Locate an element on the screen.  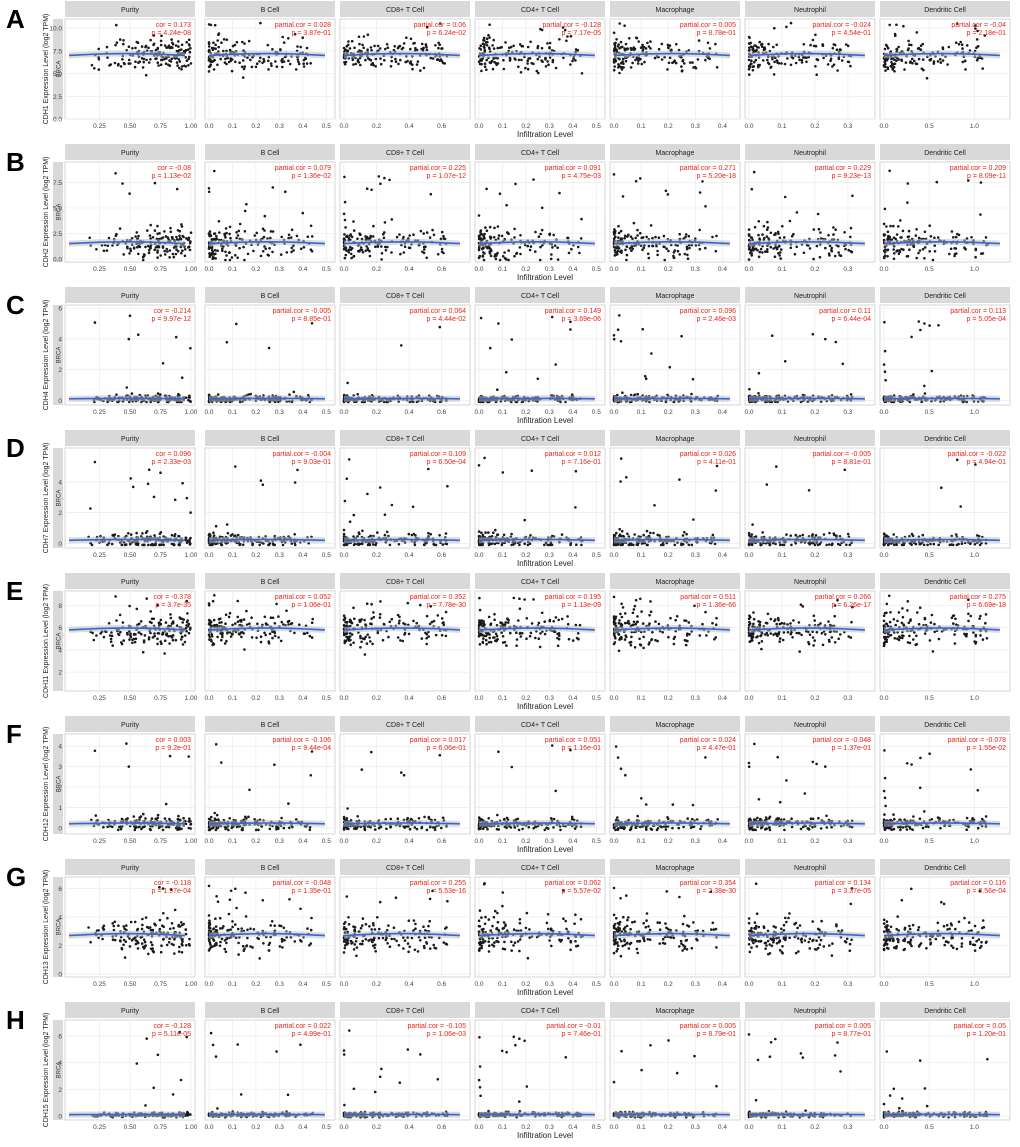
y-axis-label: CDH4 Expression Level (log2 TPM) is located at coordinates (46, 355).